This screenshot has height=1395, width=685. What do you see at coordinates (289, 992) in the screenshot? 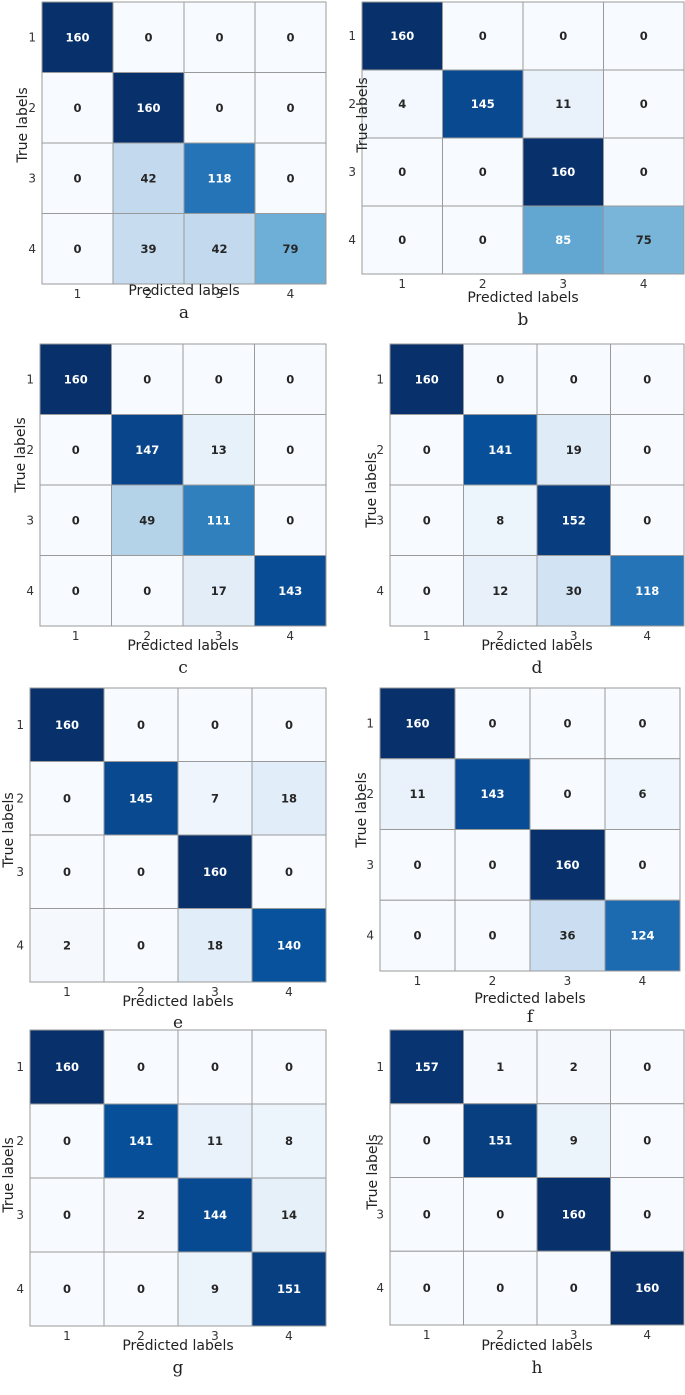
I see `x-tick-e-4: 4` at bounding box center [289, 992].